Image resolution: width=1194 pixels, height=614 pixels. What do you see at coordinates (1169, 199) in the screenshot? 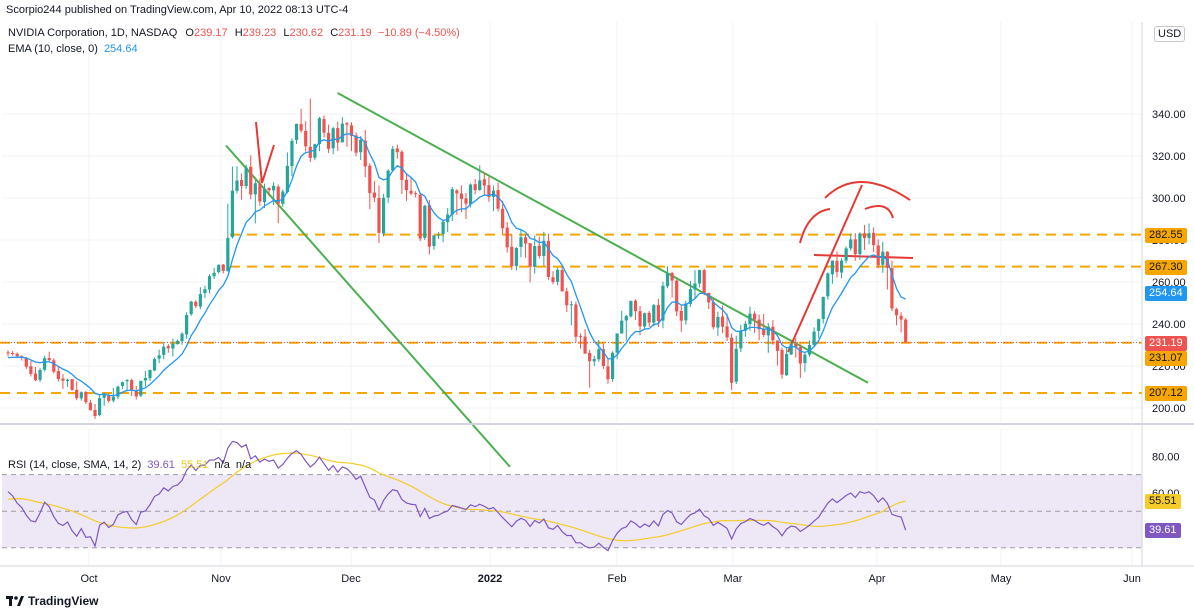
I see `price-tick-label: 300.00` at bounding box center [1169, 199].